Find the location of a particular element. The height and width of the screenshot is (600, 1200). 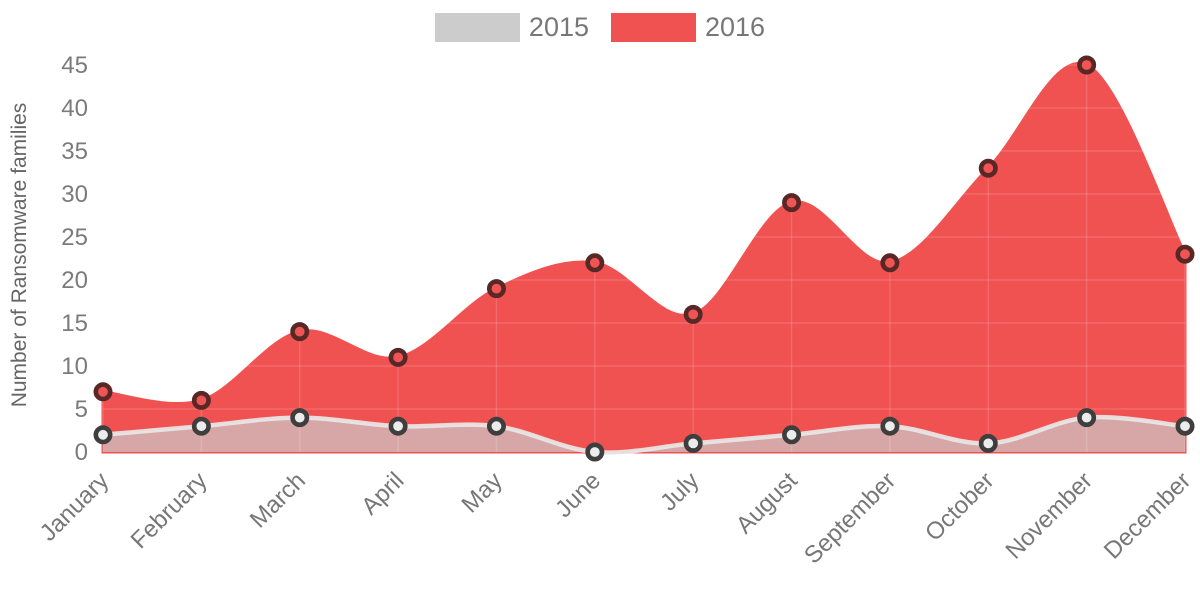

x-tick-label-march: March is located at coordinates (278, 500).